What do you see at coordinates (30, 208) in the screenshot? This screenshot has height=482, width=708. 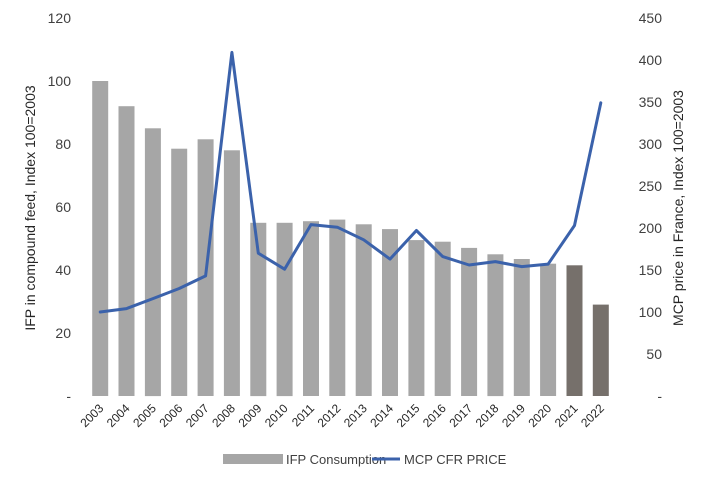 I see `left-axis-label: IFP in compound feed, Index 100=2003` at bounding box center [30, 208].